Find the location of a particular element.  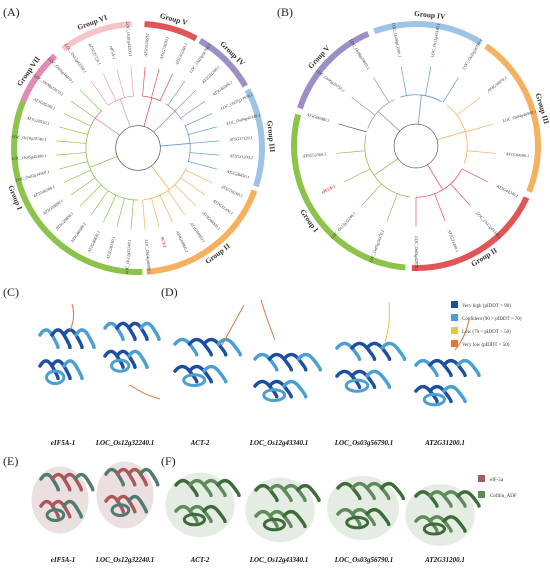

structure-f3-helix is located at coordinates (357, 522).